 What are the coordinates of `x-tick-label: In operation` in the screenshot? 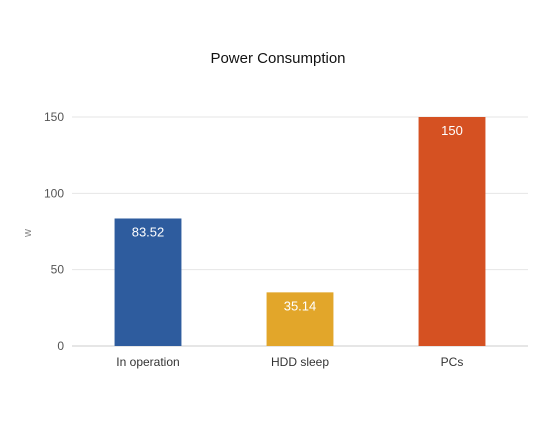 It's located at (147, 362).